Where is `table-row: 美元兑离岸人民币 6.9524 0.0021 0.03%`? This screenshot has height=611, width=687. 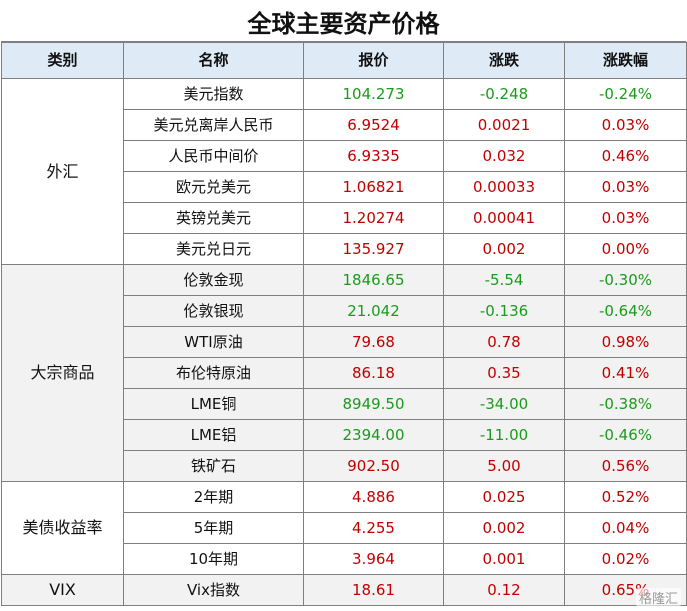 table-row: 美元兑离岸人民币 6.9524 0.0021 0.03% is located at coordinates (344, 125).